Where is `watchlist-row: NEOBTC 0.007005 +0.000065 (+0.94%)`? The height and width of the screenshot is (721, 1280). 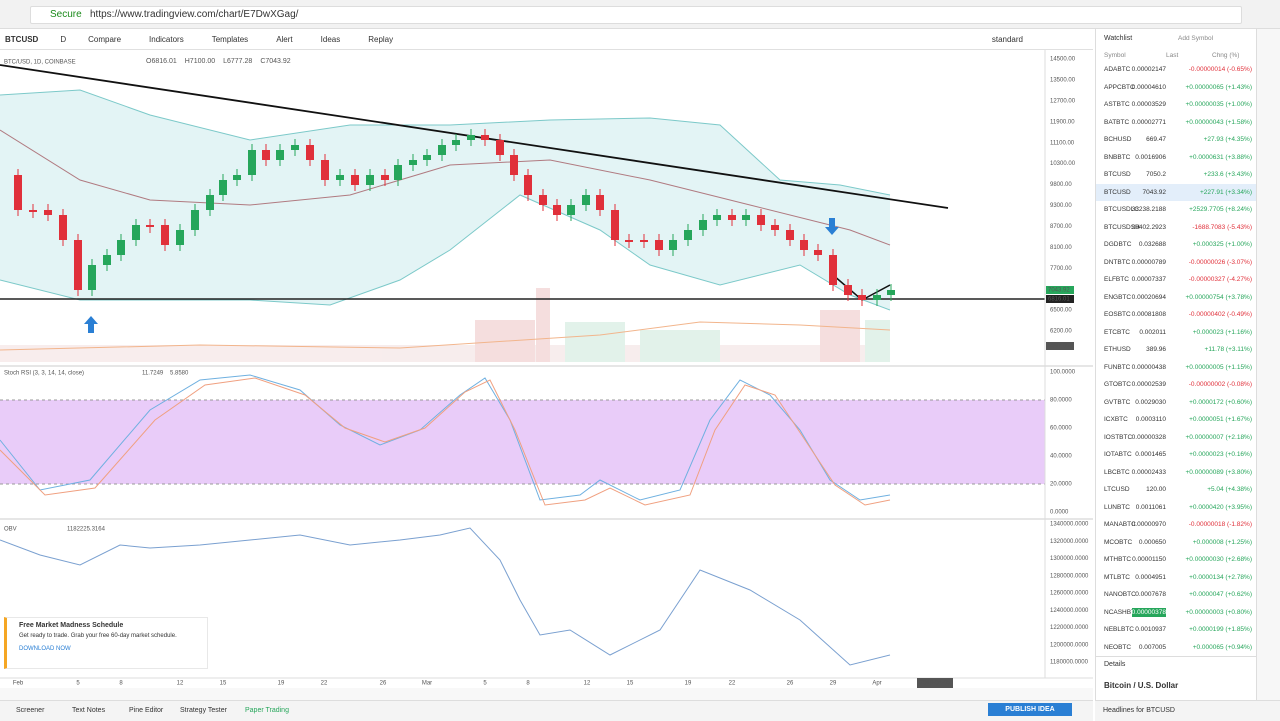 watchlist-row: NEOBTC 0.007005 +0.000065 (+0.94%) is located at coordinates (1176, 647).